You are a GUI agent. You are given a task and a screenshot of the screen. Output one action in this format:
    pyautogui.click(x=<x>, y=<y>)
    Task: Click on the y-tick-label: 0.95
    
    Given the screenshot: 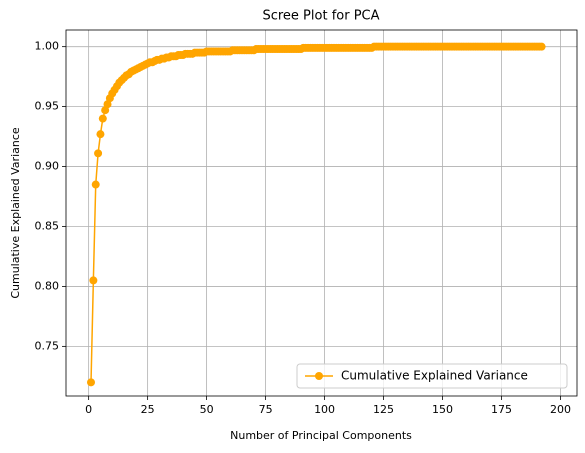 What is the action you would take?
    pyautogui.click(x=47, y=106)
    